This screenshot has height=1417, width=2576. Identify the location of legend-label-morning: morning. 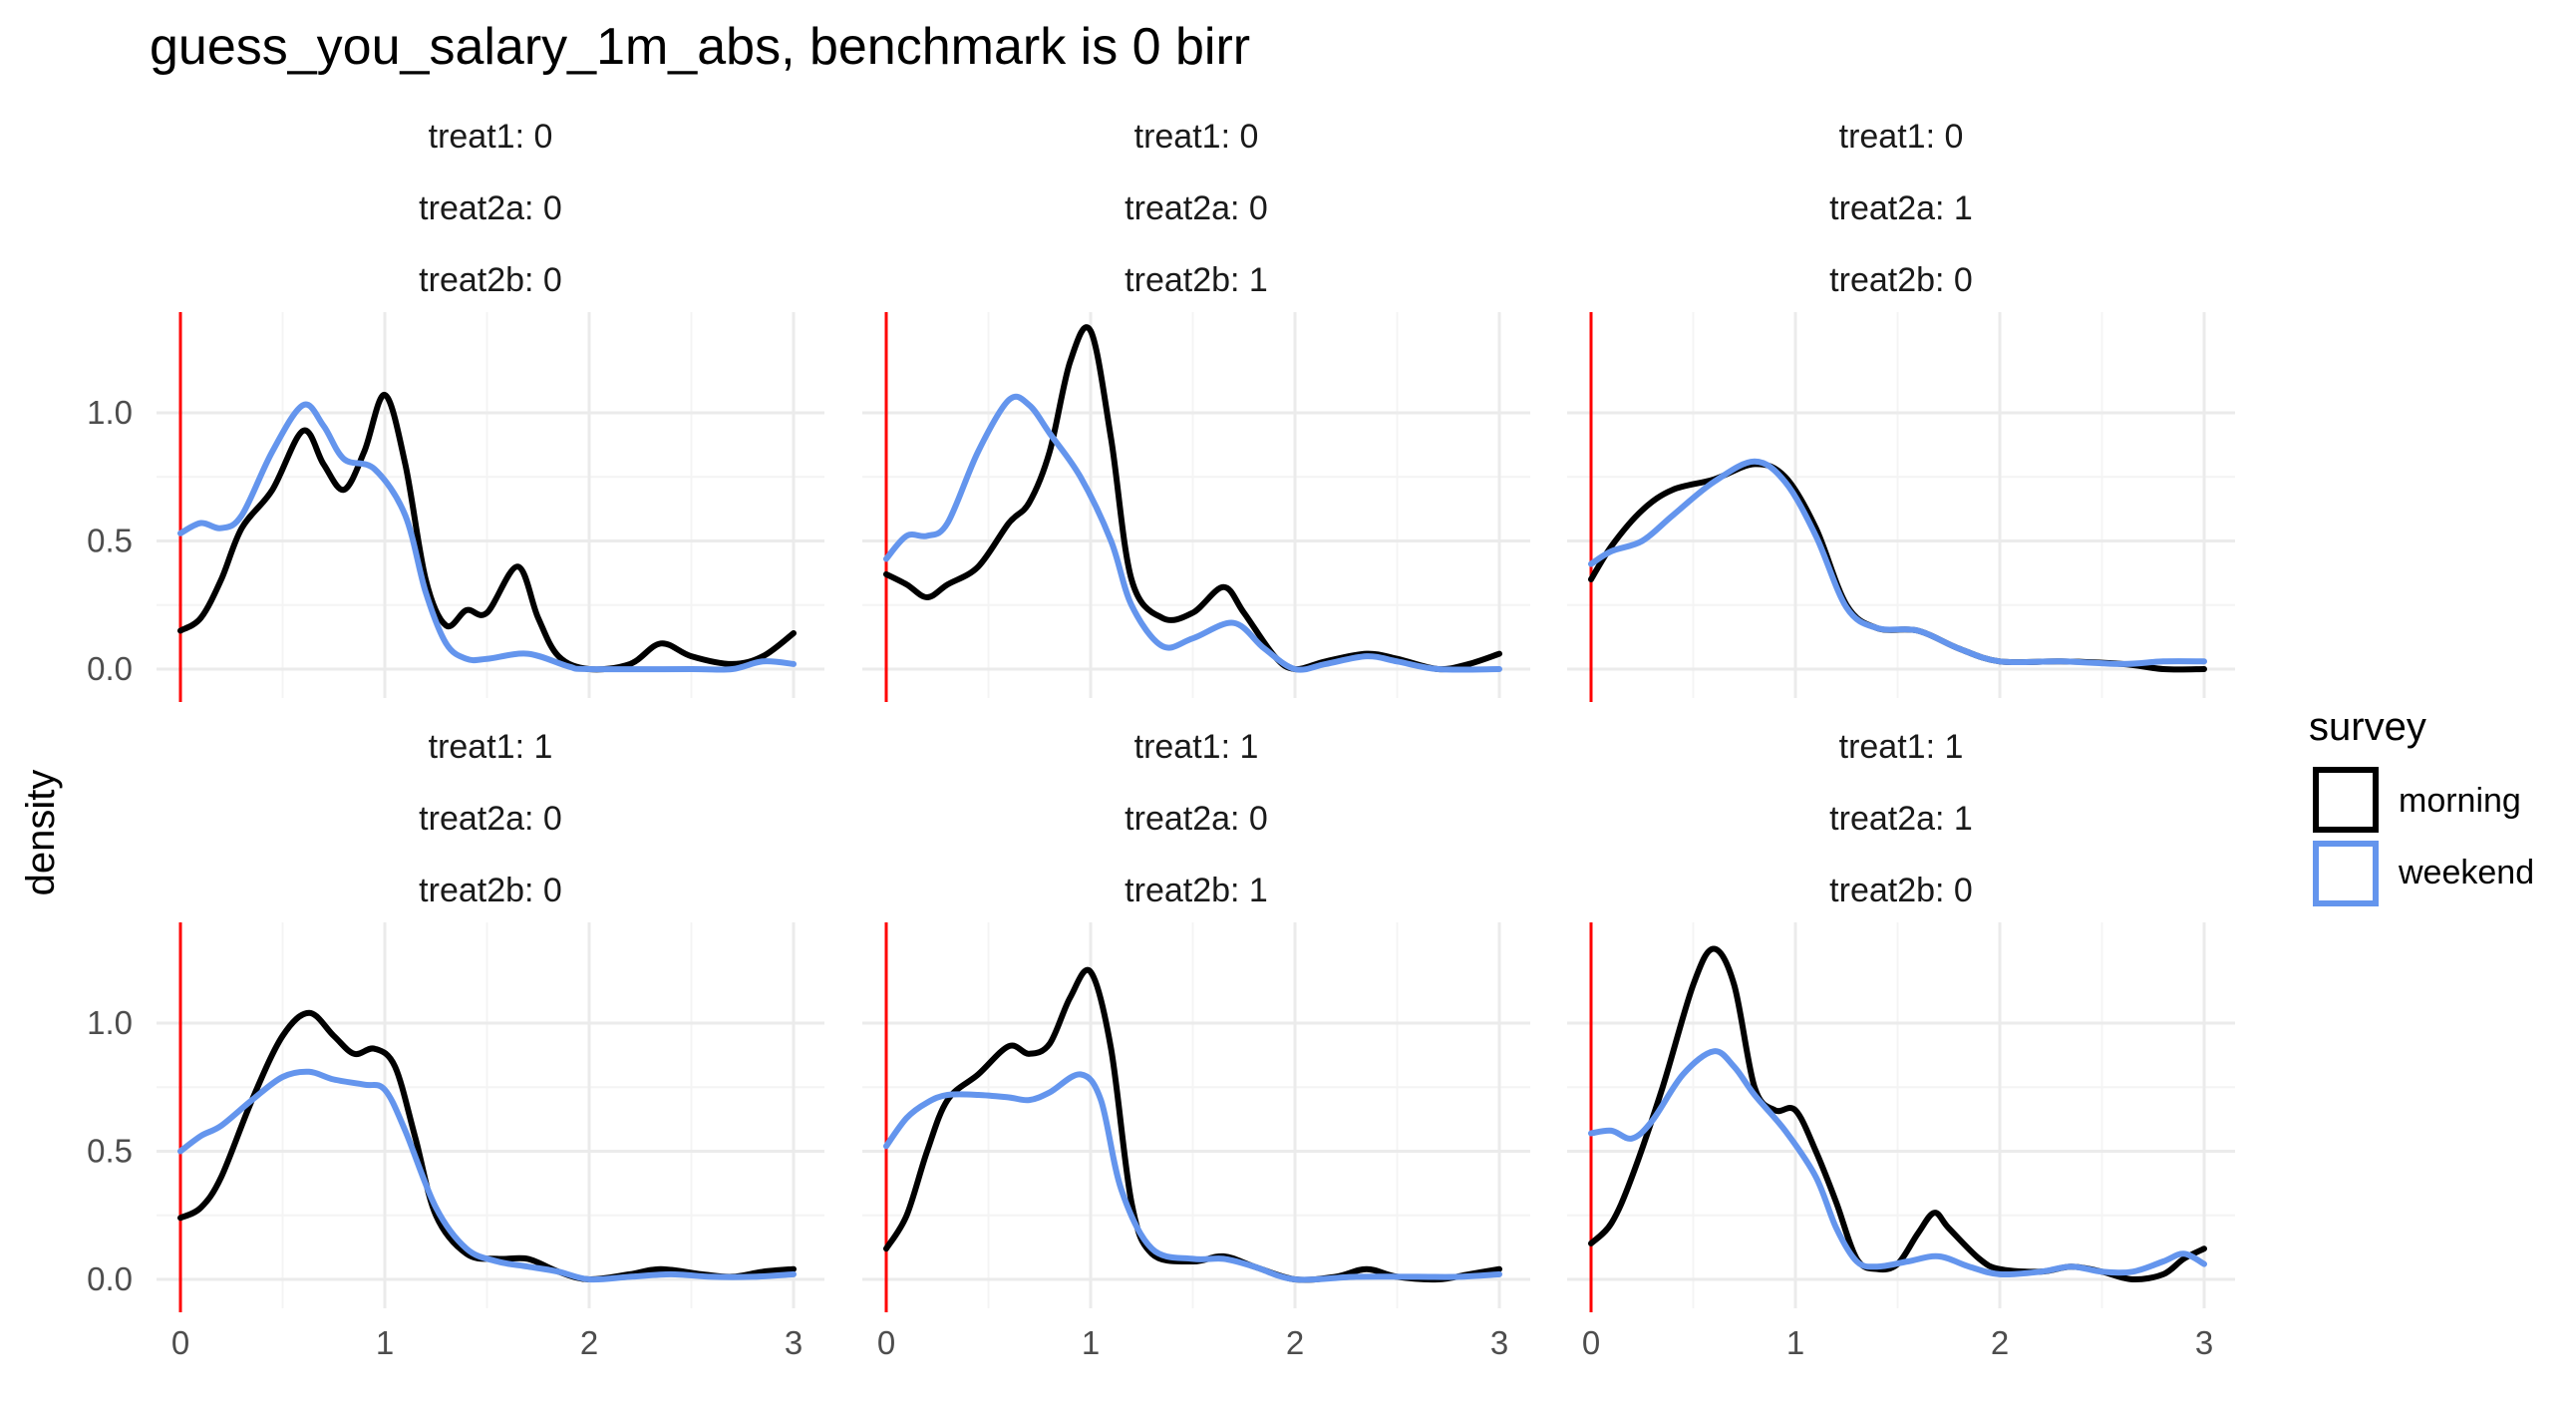
(2460, 801).